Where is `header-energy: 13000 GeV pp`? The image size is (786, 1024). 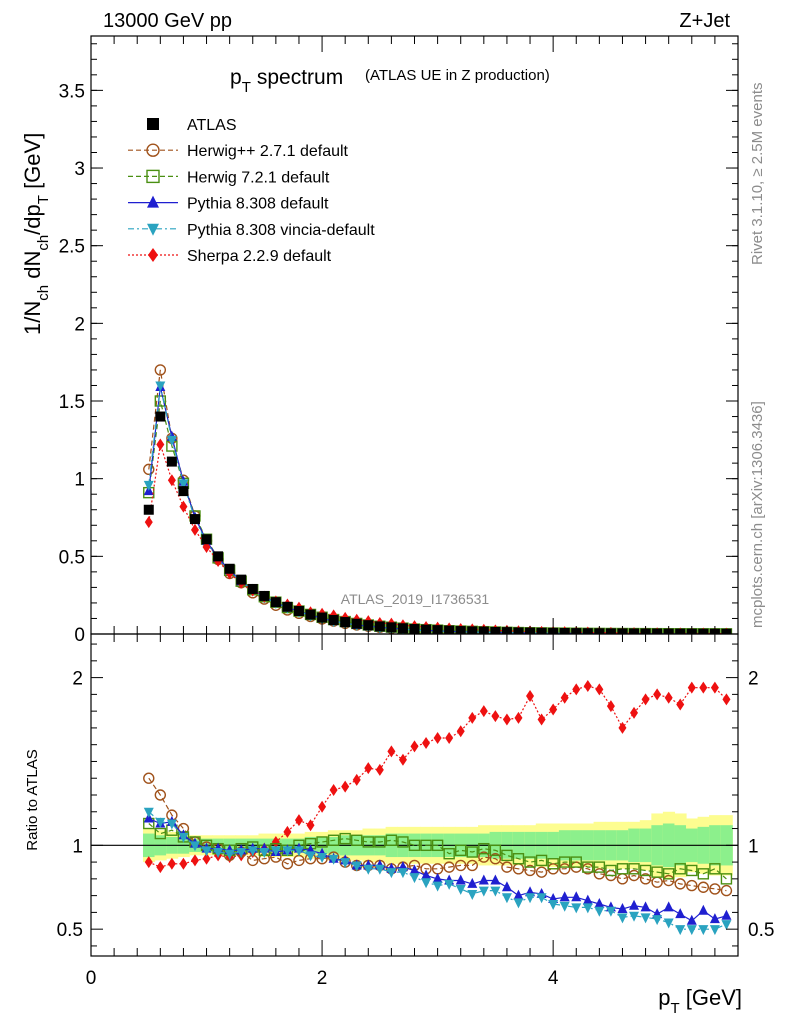
header-energy: 13000 GeV pp is located at coordinates (167, 21).